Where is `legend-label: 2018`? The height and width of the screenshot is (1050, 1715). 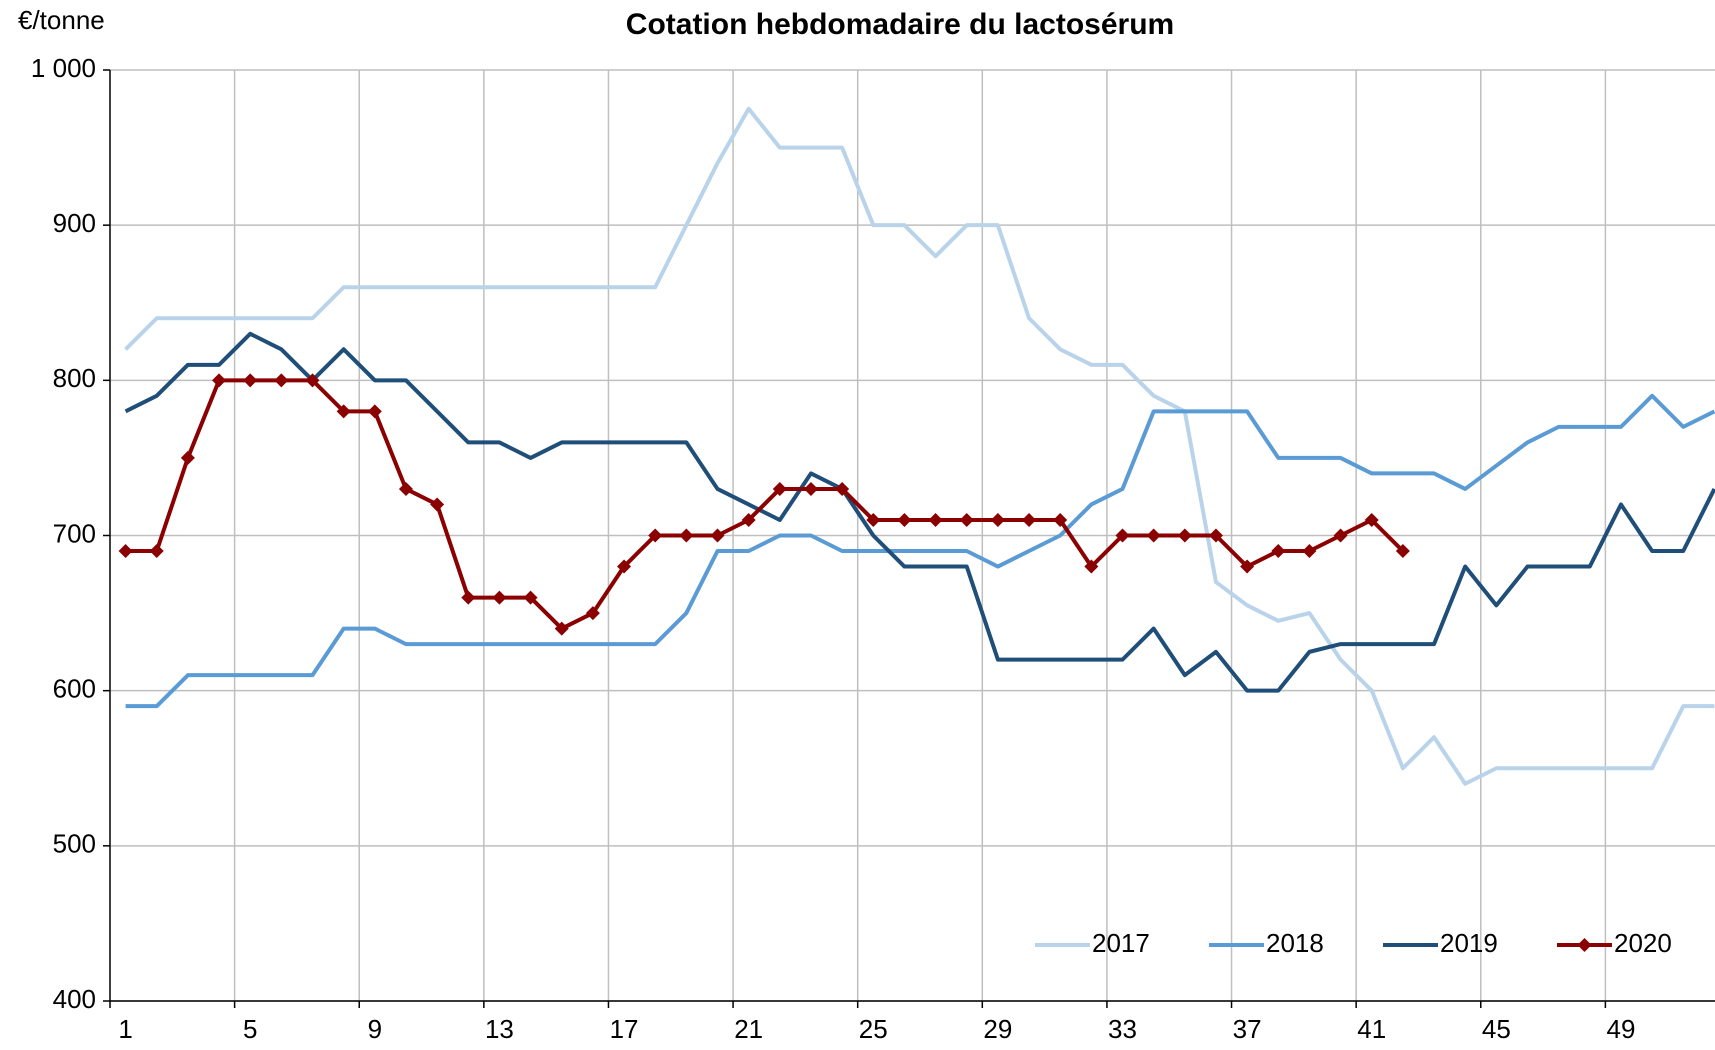
legend-label: 2018 is located at coordinates (1295, 943).